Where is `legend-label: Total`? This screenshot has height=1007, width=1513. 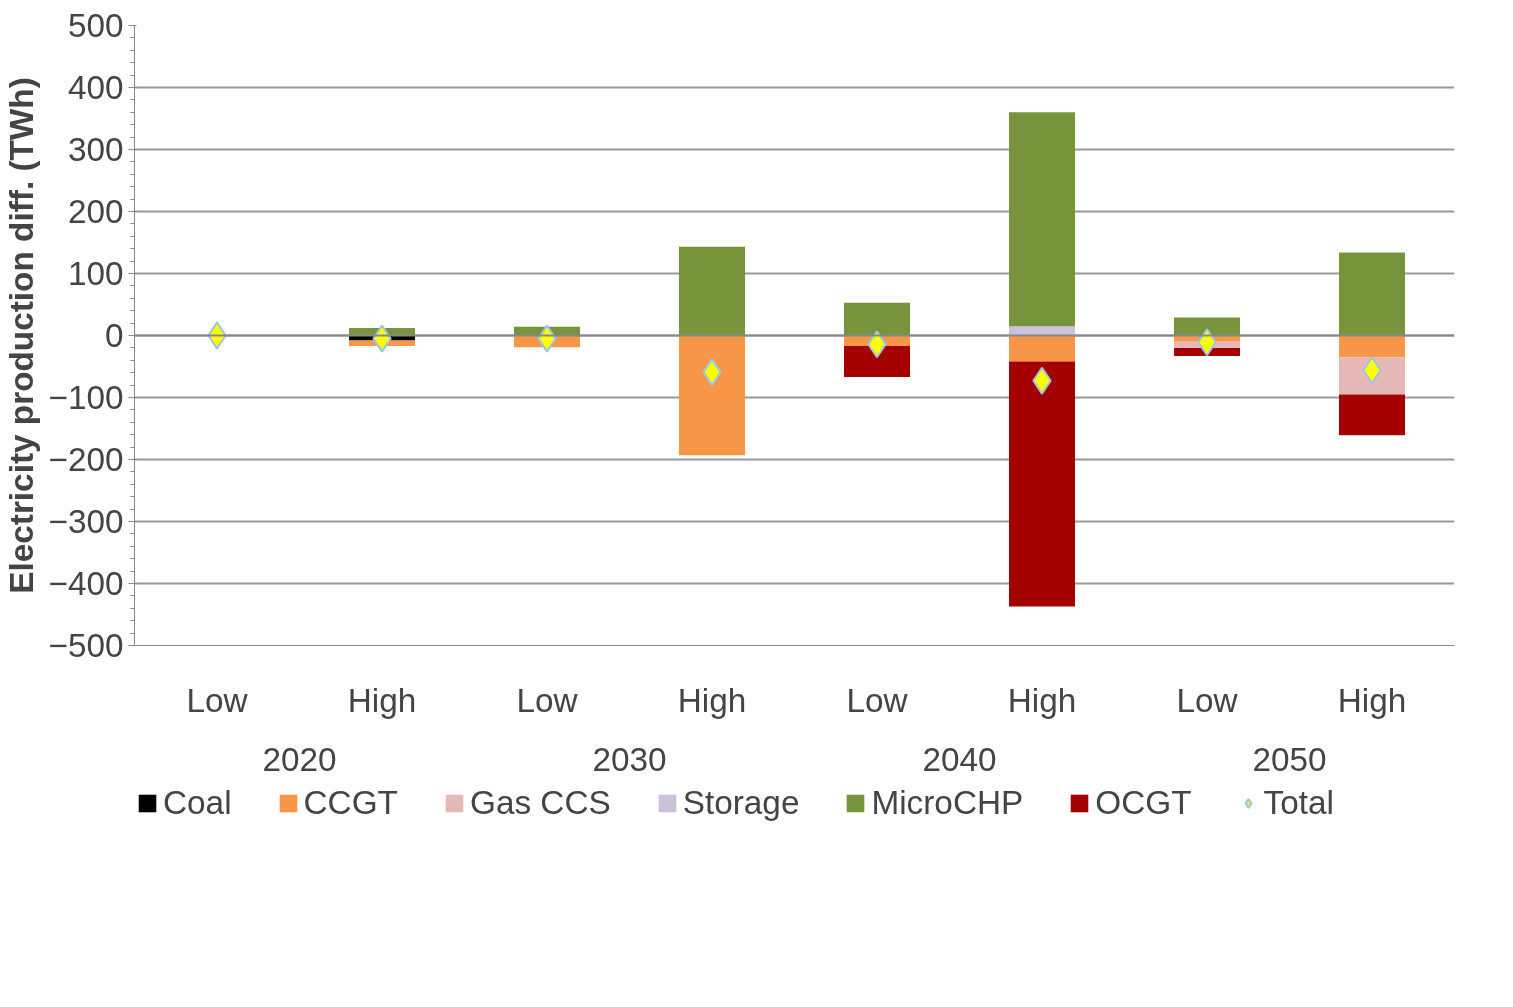 legend-label: Total is located at coordinates (1298, 803).